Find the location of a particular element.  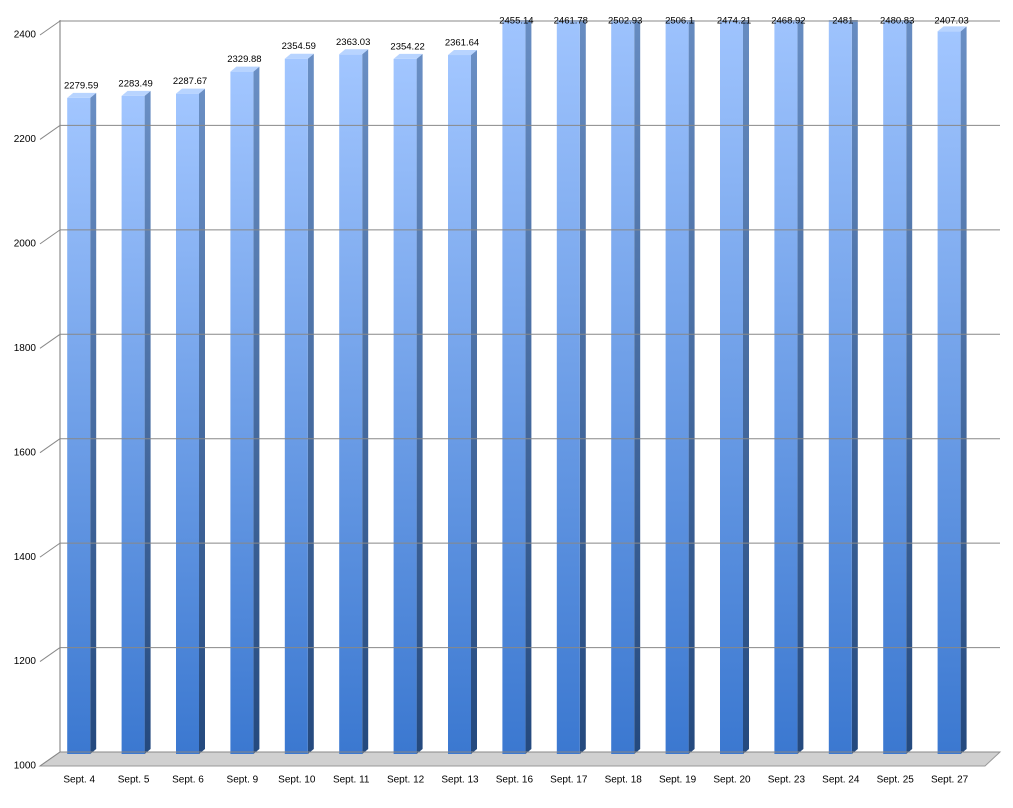

value-label: 2474.21 is located at coordinates (734, 21).